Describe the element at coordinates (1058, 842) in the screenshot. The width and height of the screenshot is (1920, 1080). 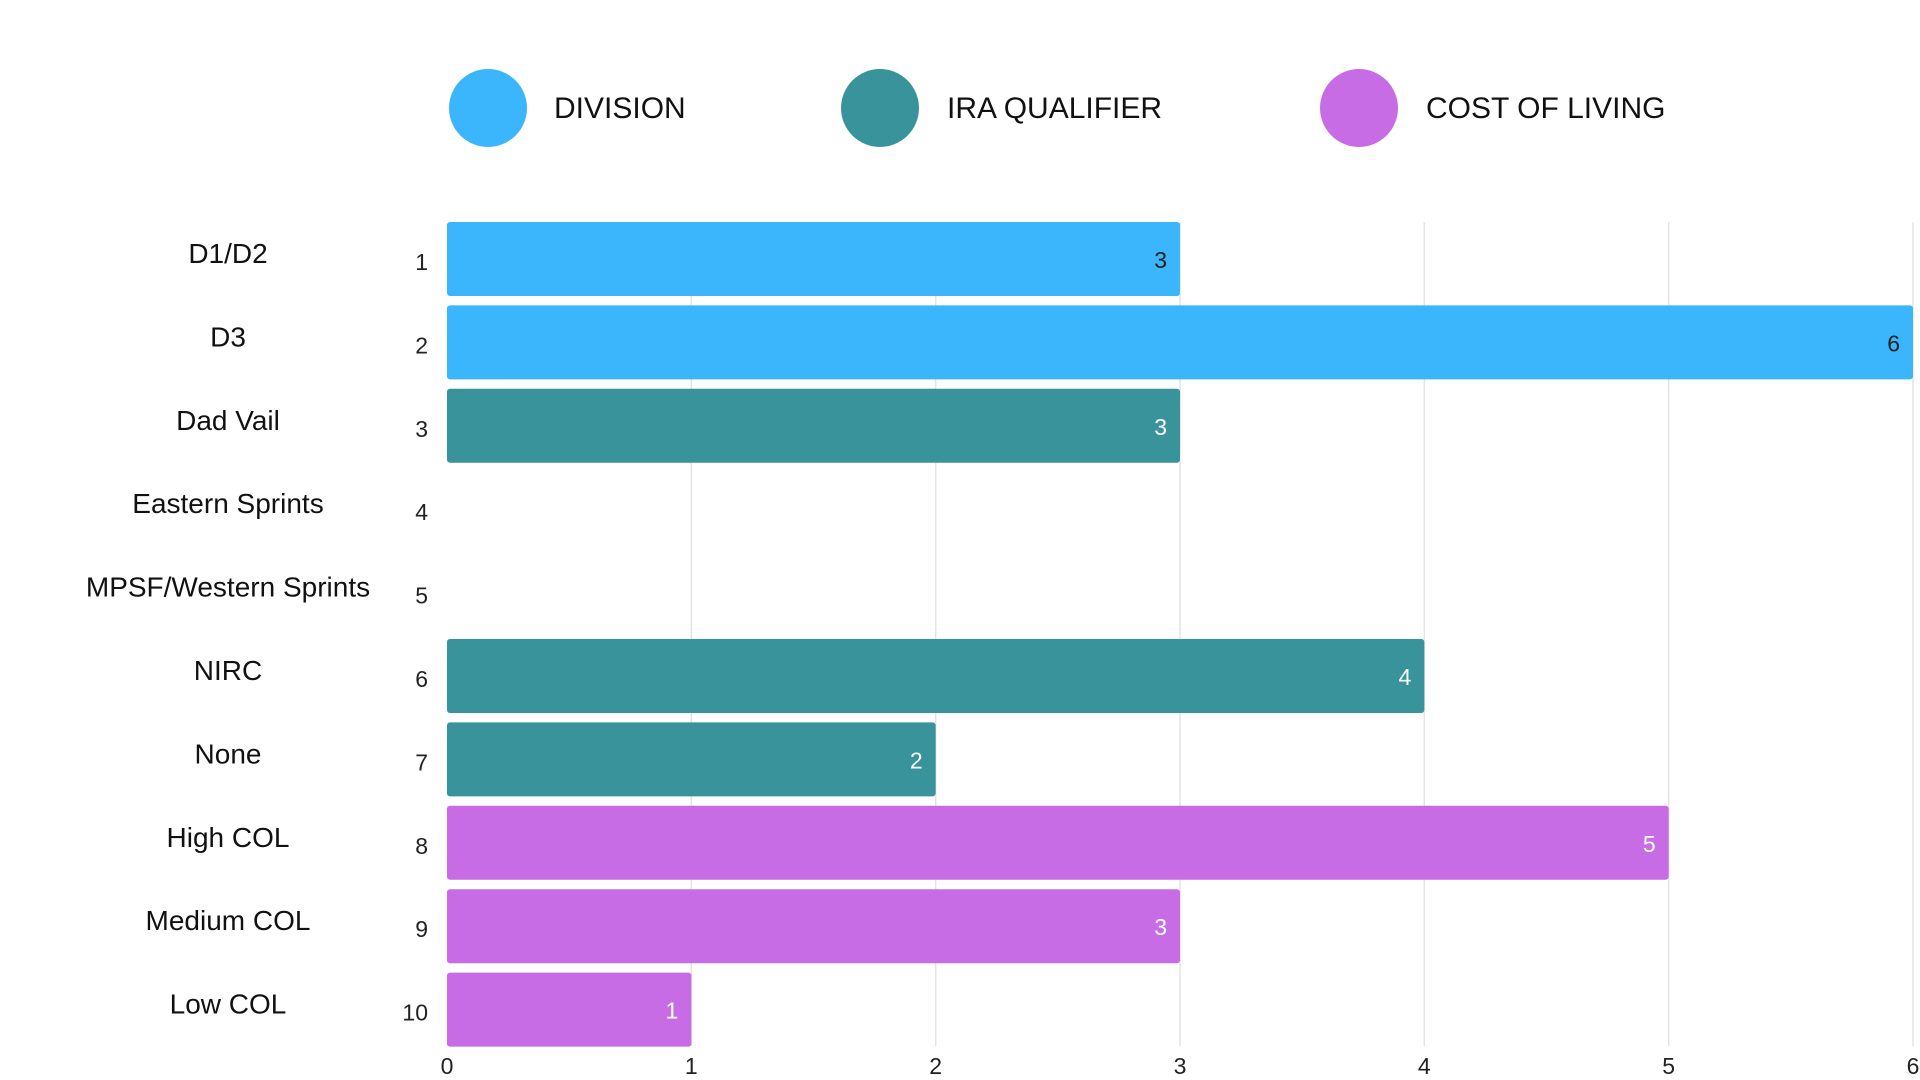
I see `bar-high-col` at that location.